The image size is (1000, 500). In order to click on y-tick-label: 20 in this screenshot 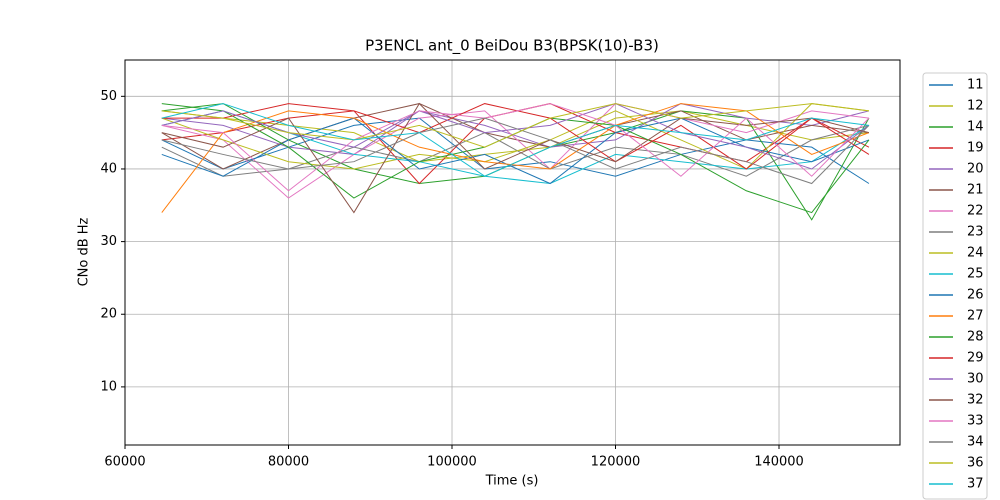, I will do `click(108, 314)`.